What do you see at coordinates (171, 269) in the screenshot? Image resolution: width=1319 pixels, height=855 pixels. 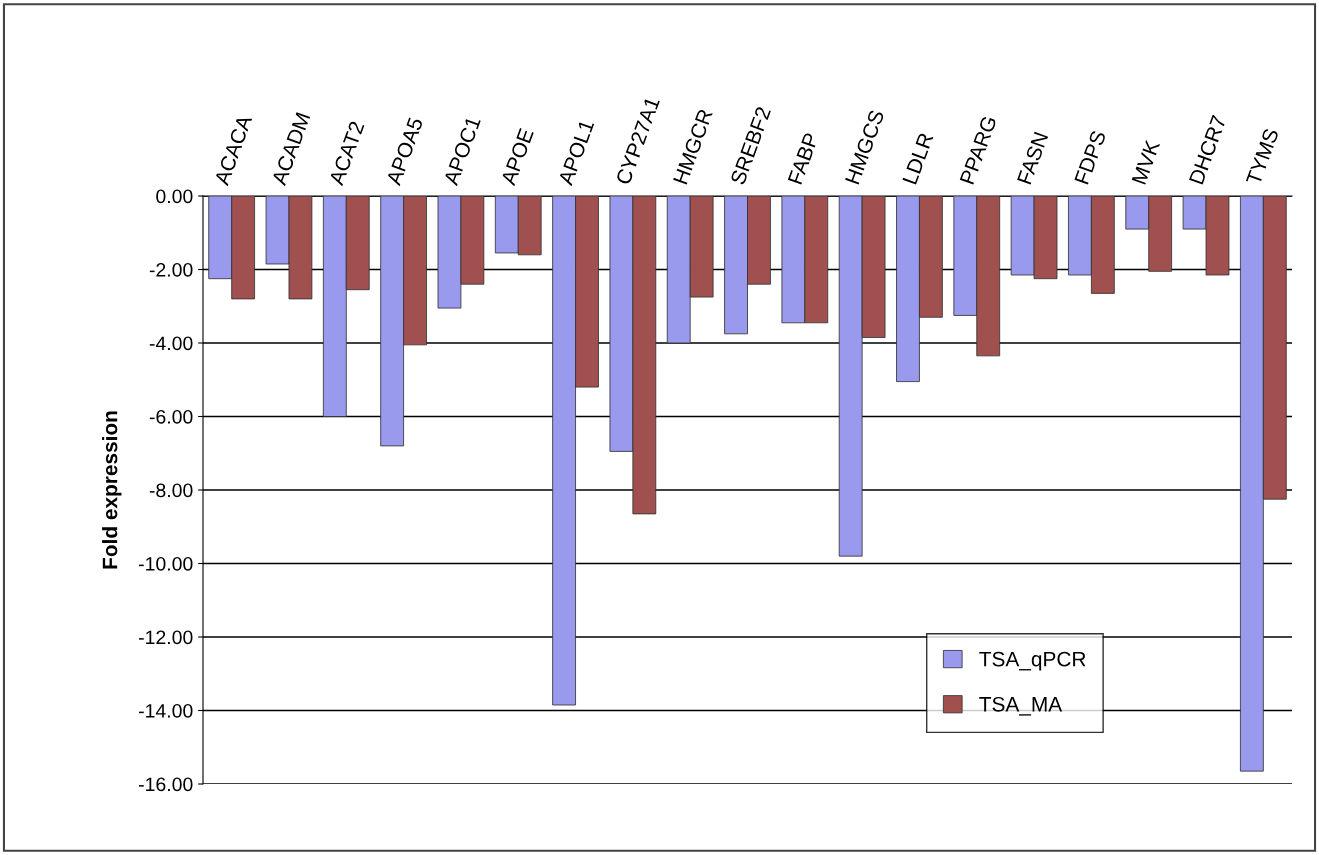 I see `y-tick-label: -2.00` at bounding box center [171, 269].